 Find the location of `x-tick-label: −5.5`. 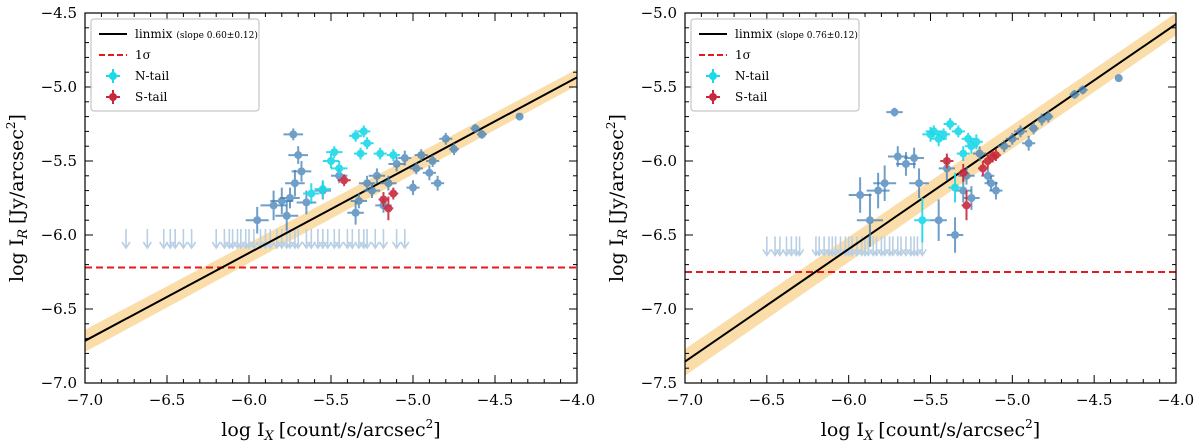

x-tick-label: −5.5 is located at coordinates (331, 400).